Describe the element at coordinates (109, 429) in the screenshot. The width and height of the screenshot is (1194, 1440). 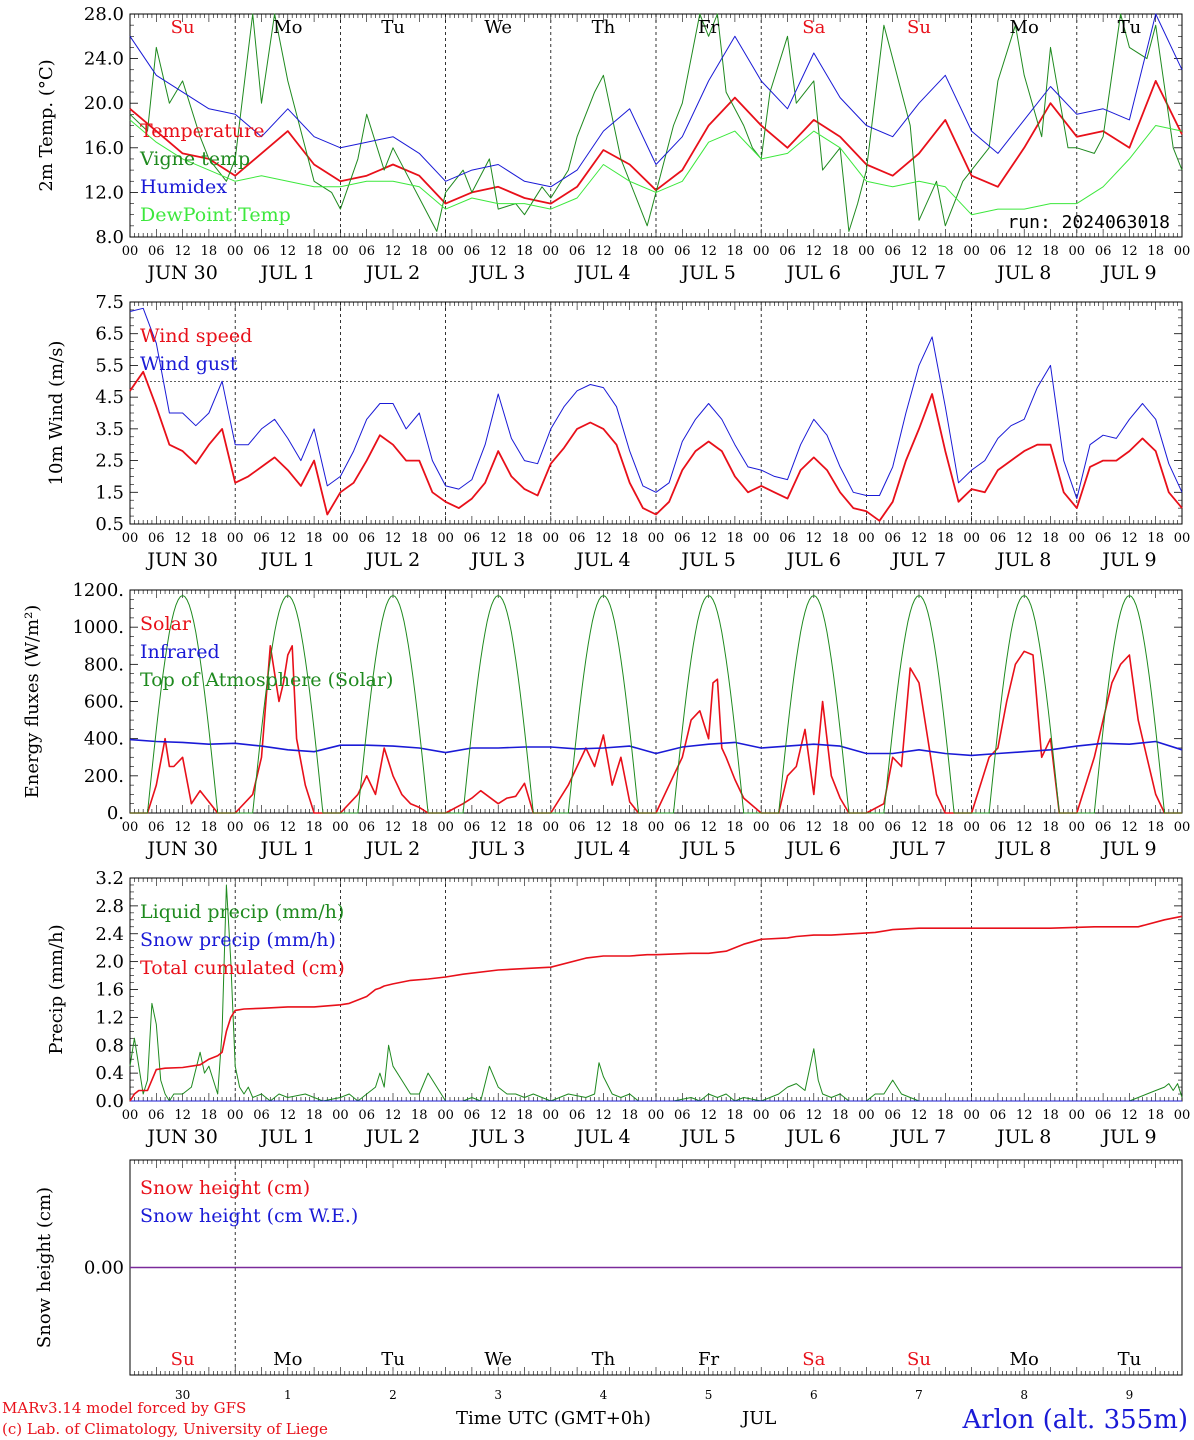
I see `y-tick-label: 3.5` at that location.